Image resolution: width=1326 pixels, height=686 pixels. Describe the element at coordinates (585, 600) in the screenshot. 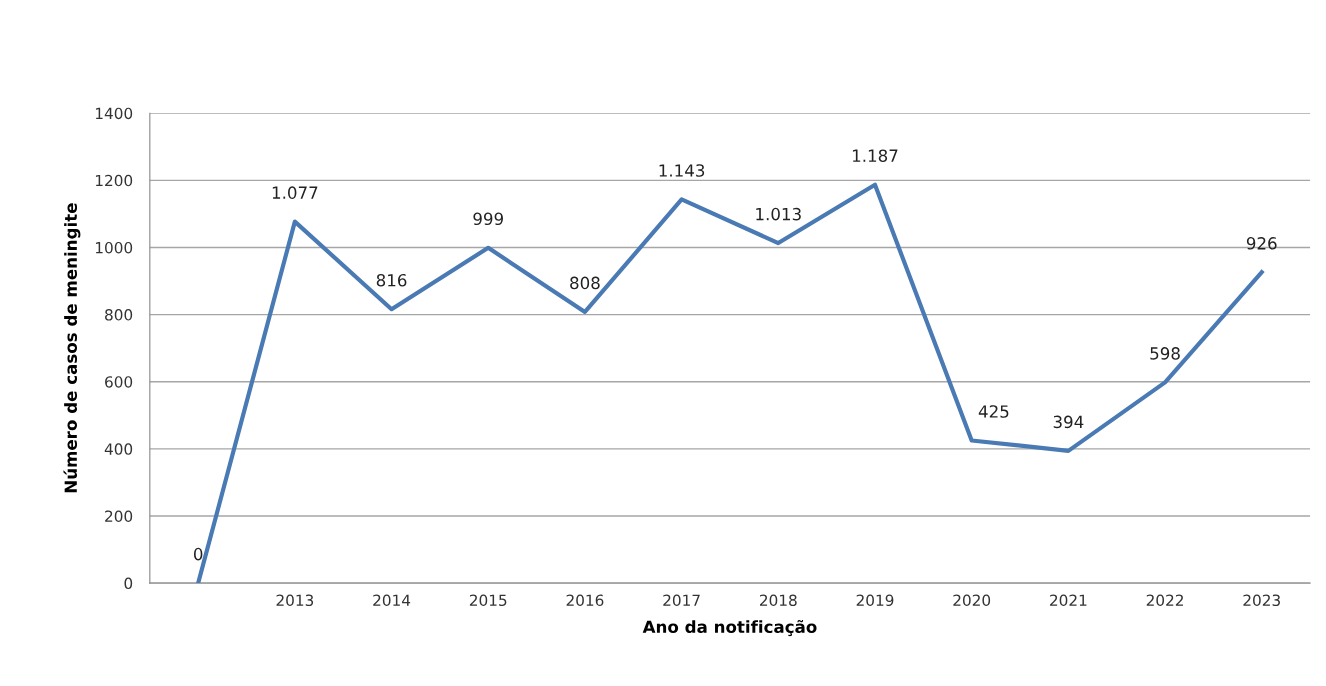

I see `x-tick-label: 2016` at that location.